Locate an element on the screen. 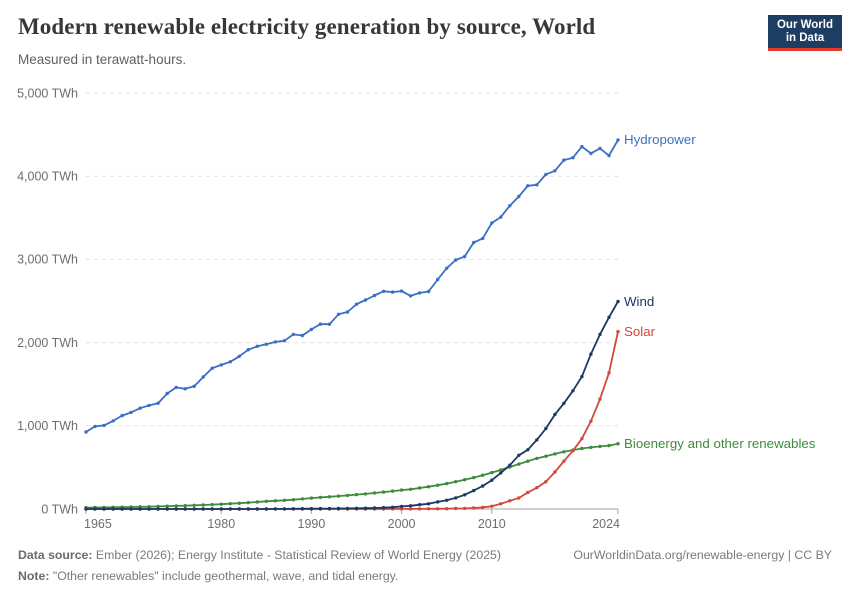 The image size is (850, 600). series-label-hydropower: Hydropower is located at coordinates (660, 139).